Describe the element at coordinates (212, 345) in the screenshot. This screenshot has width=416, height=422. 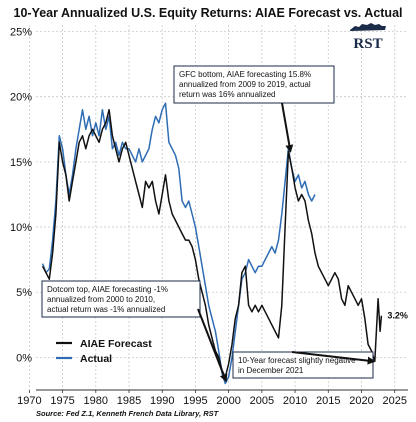
I see `annotation-arrow-dotcom` at that location.